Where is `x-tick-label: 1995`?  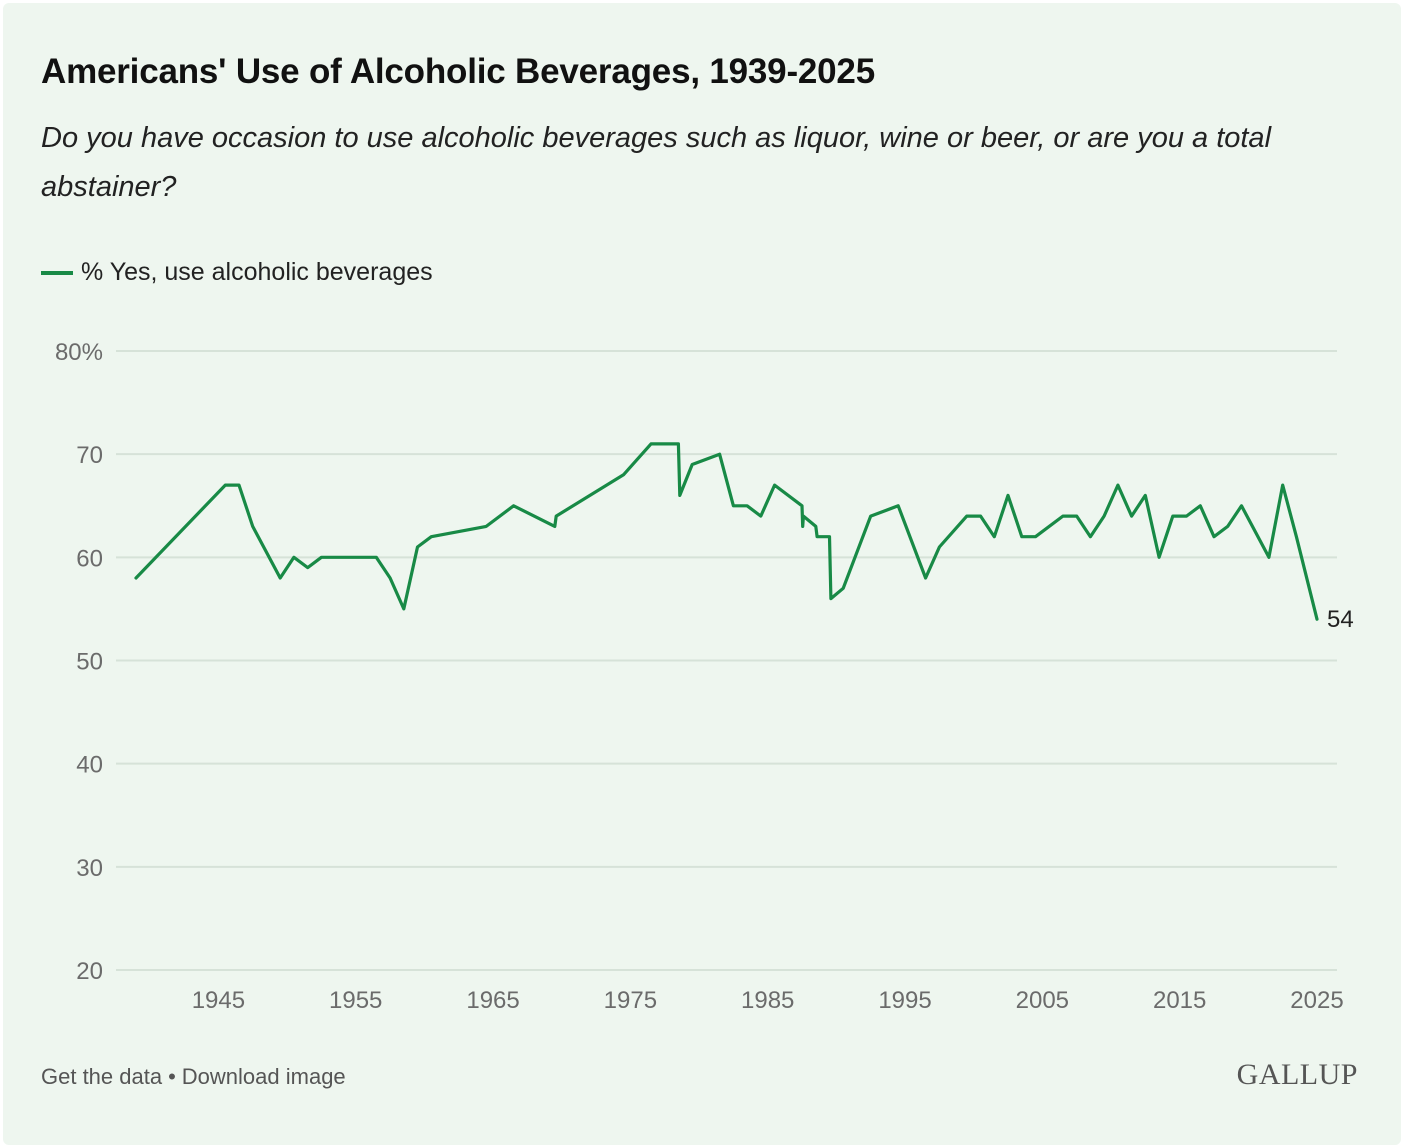
x-tick-label: 1995 is located at coordinates (904, 1000).